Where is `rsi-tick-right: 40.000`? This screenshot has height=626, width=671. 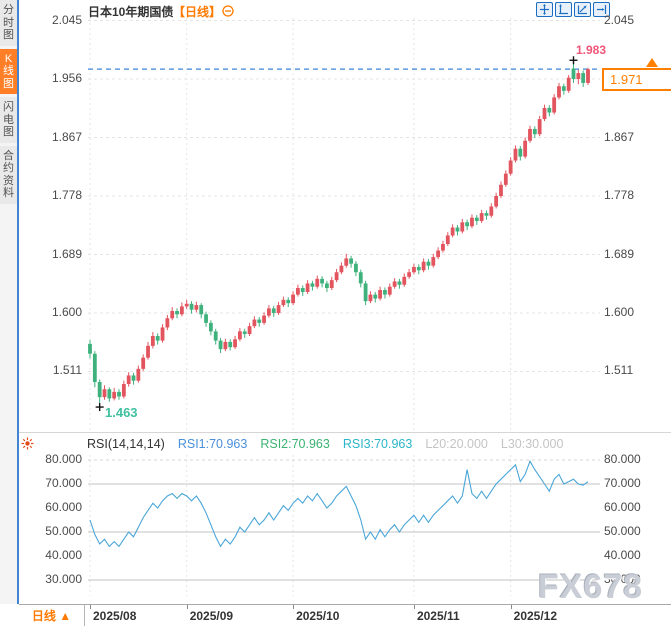
rsi-tick-right: 40.000 is located at coordinates (622, 555).